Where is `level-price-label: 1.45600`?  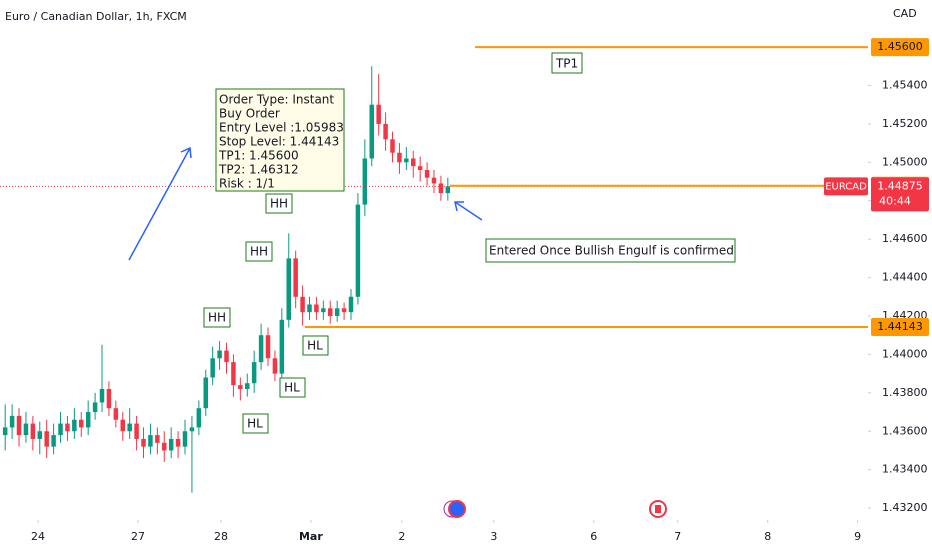
level-price-label: 1.45600 is located at coordinates (900, 46).